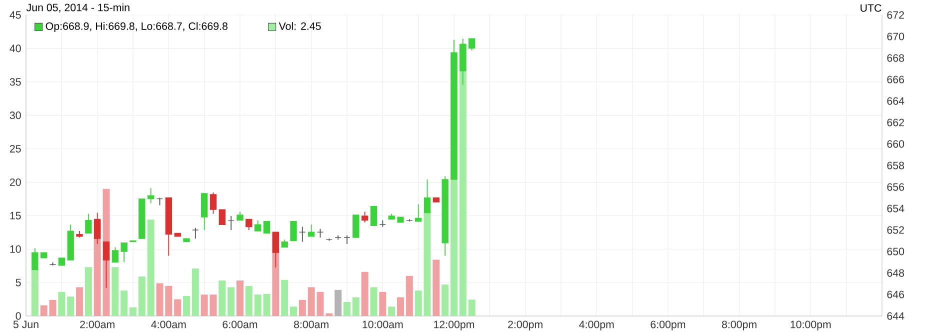 This screenshot has width=926, height=335. What do you see at coordinates (240, 324) in the screenshot?
I see `x-tick-label: 6:00am` at bounding box center [240, 324].